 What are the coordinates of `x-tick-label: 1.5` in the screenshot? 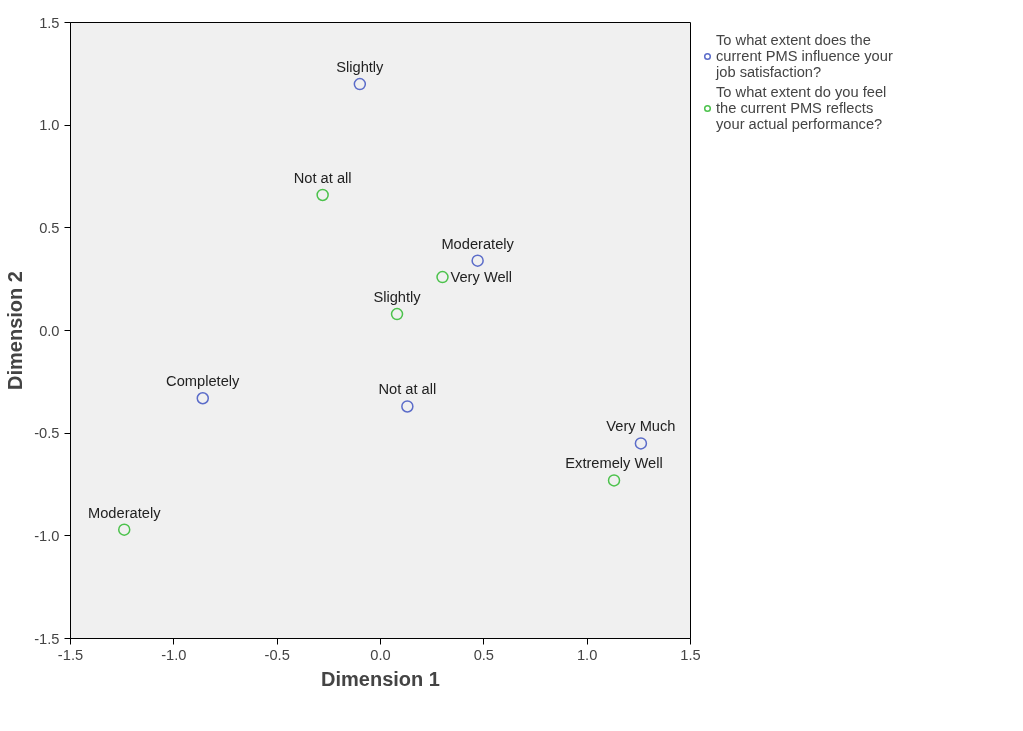 It's located at (690, 654).